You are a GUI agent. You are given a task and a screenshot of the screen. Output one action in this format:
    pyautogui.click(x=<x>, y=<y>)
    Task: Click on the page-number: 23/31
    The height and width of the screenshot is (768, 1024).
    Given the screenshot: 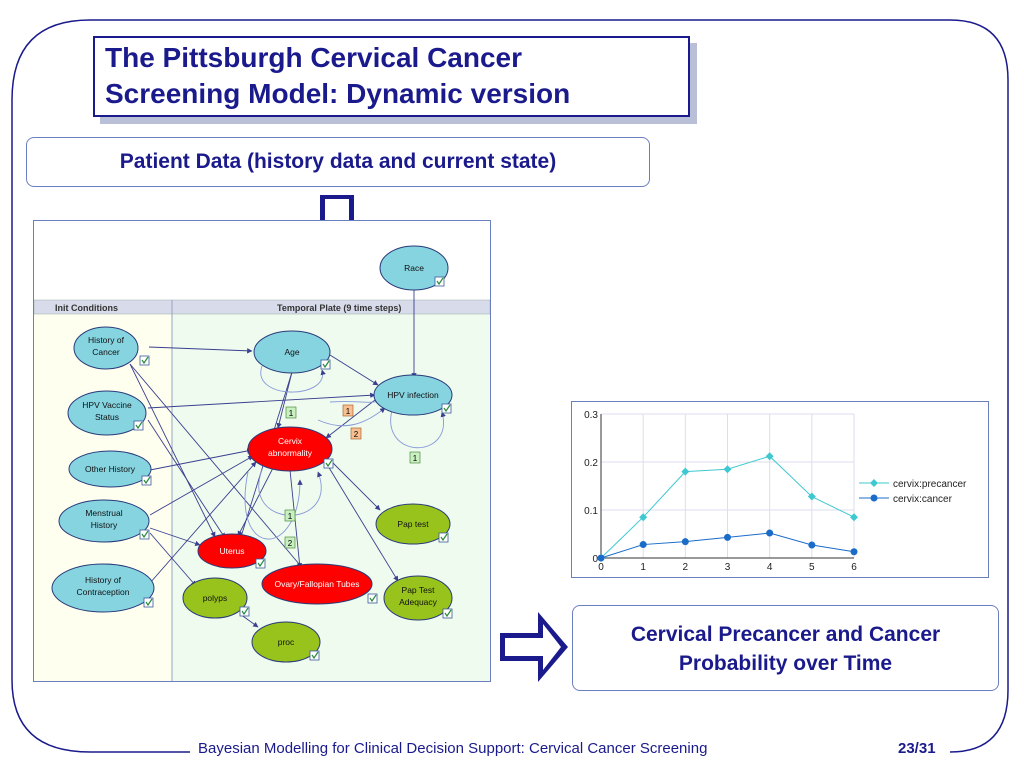 What is the action you would take?
    pyautogui.click(x=917, y=748)
    